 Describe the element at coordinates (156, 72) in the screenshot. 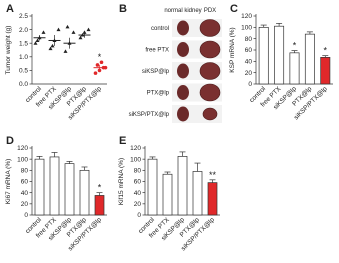

I see `row-label: siKSP@lp` at that location.